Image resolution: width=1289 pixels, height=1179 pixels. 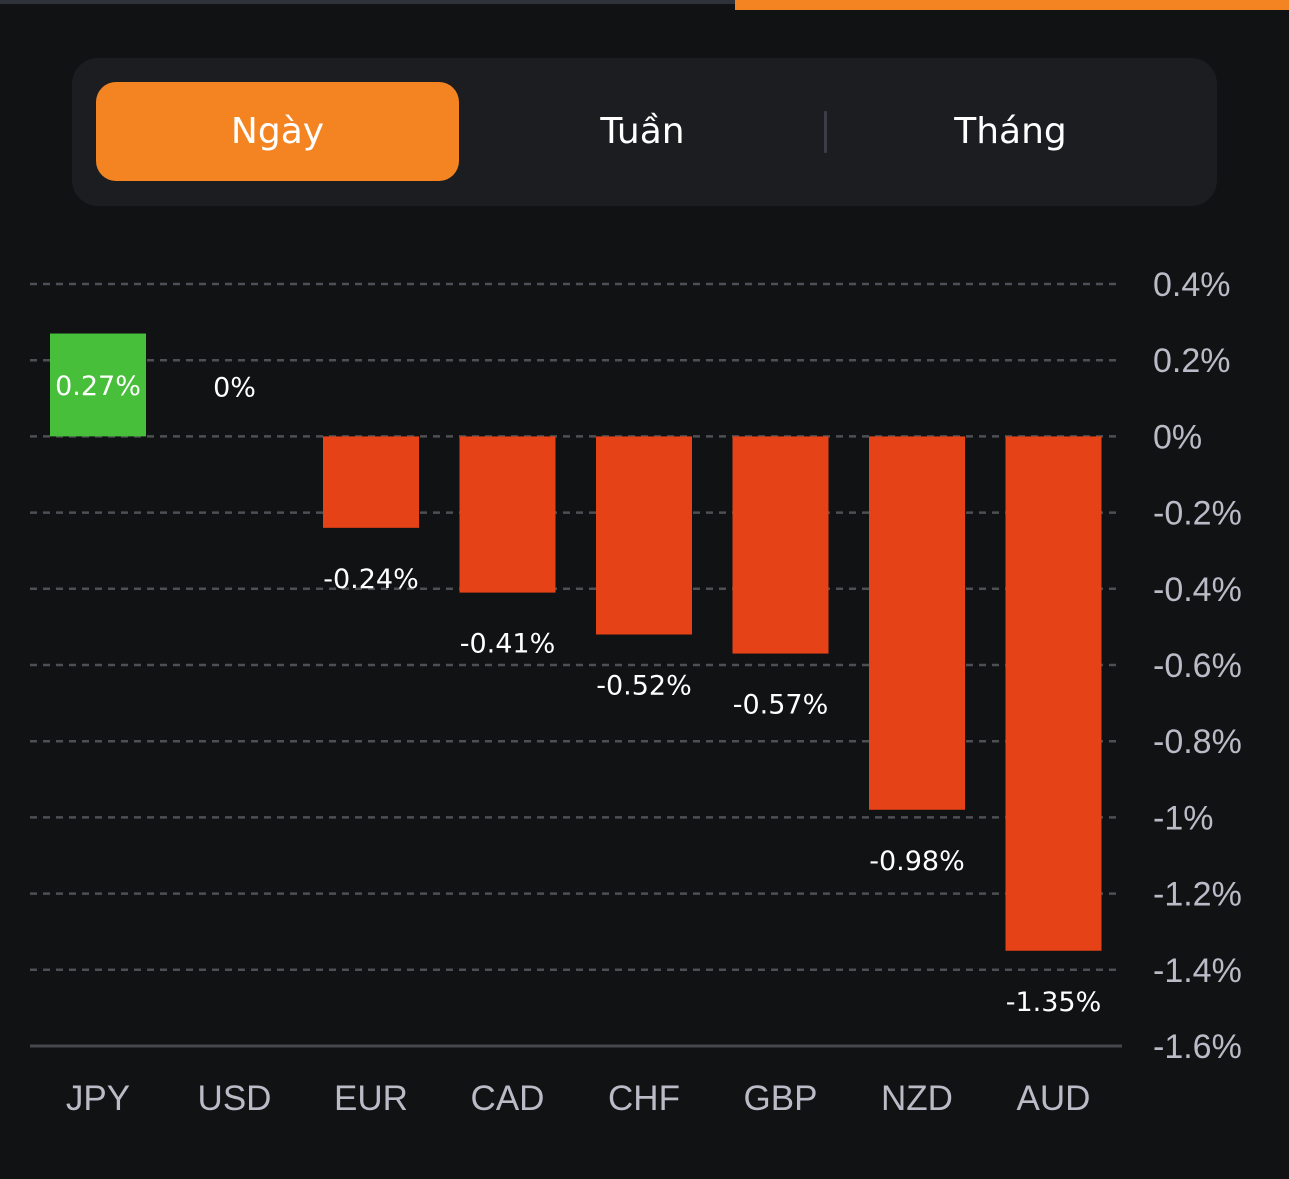 What do you see at coordinates (1197, 742) in the screenshot?
I see `y-tick-label: -0.8%` at bounding box center [1197, 742].